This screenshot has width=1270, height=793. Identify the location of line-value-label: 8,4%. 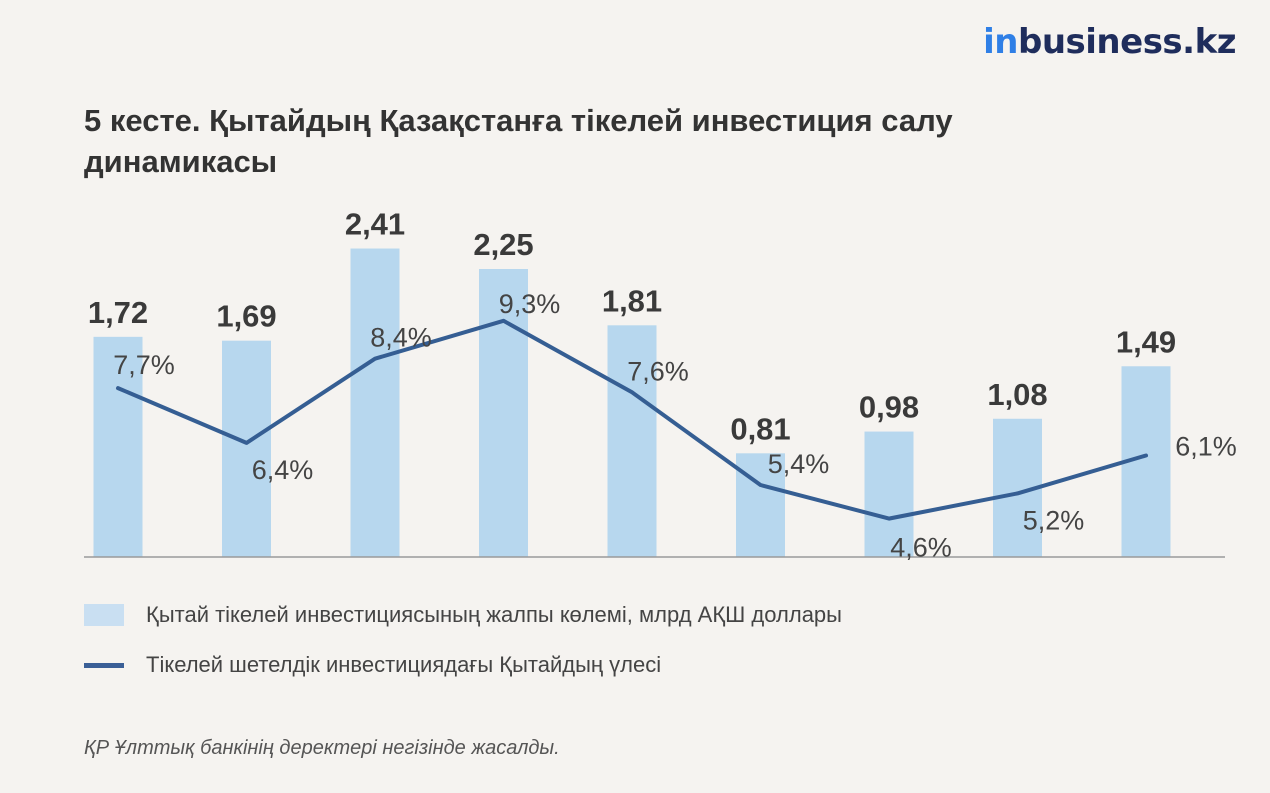
(401, 338).